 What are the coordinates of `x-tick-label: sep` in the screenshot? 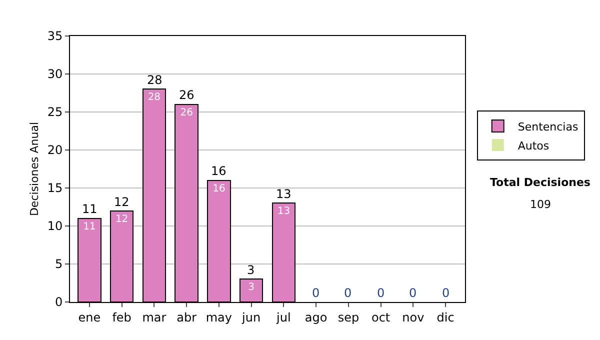 It's located at (349, 317).